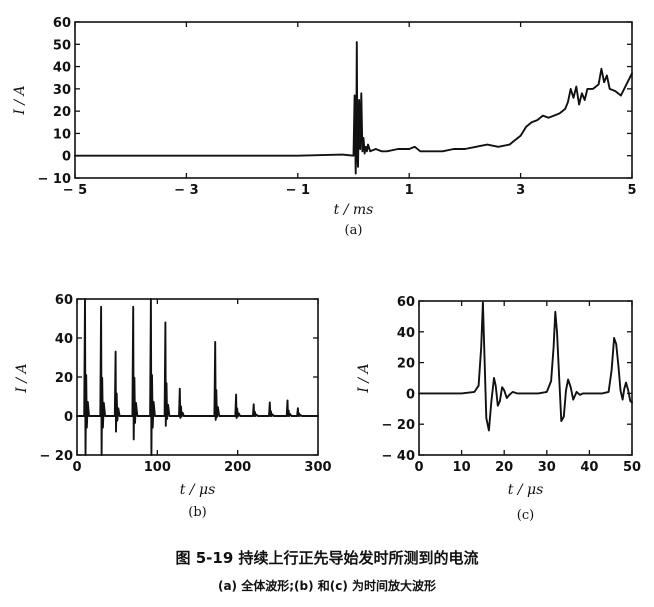  What do you see at coordinates (354, 210) in the screenshot?
I see `x-axis-label-a: t / ms` at bounding box center [354, 210].